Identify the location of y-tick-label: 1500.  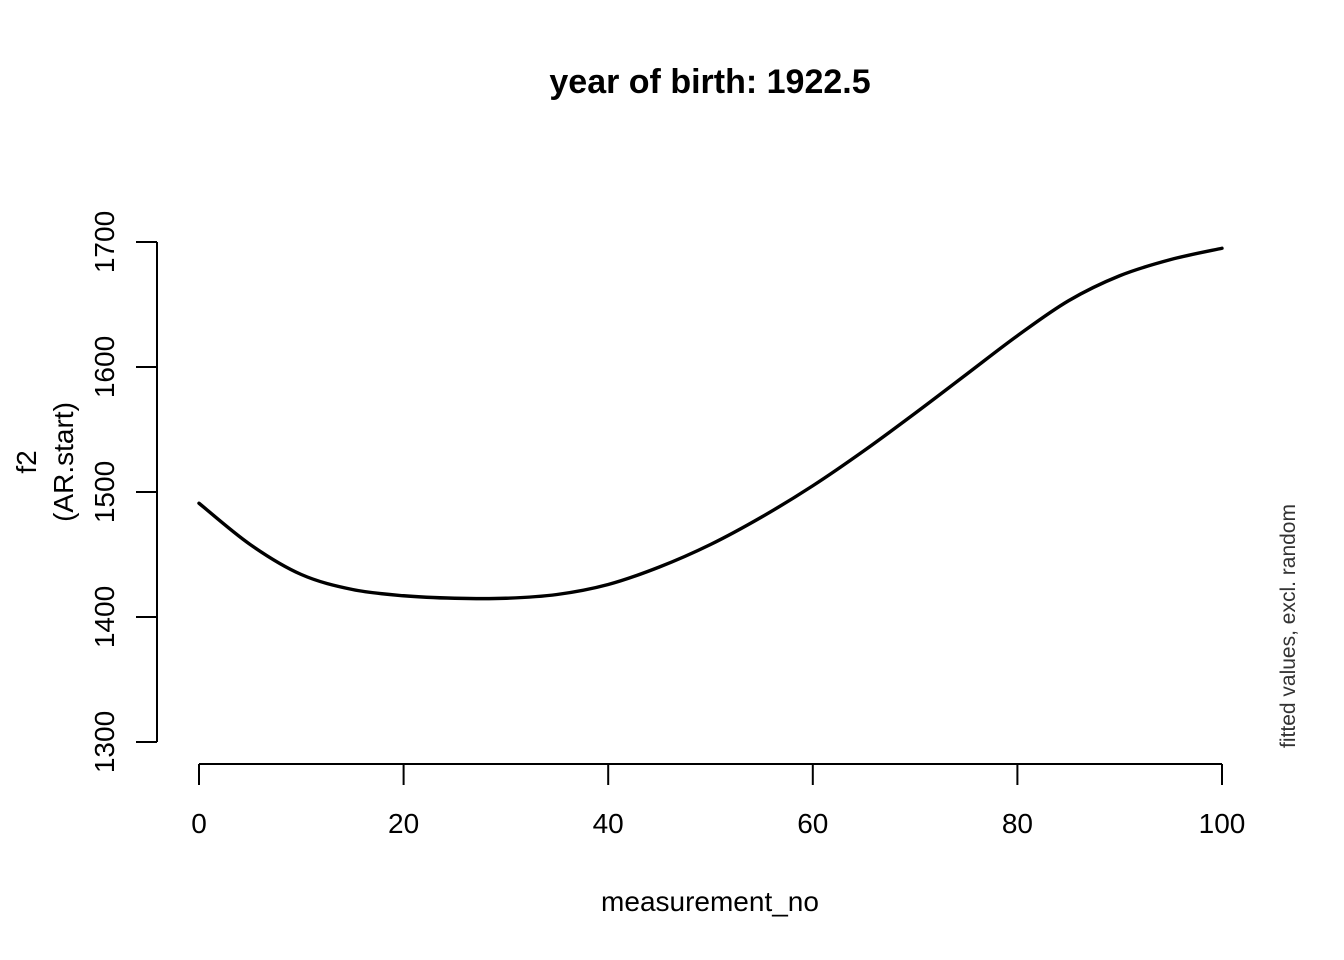
(104, 492).